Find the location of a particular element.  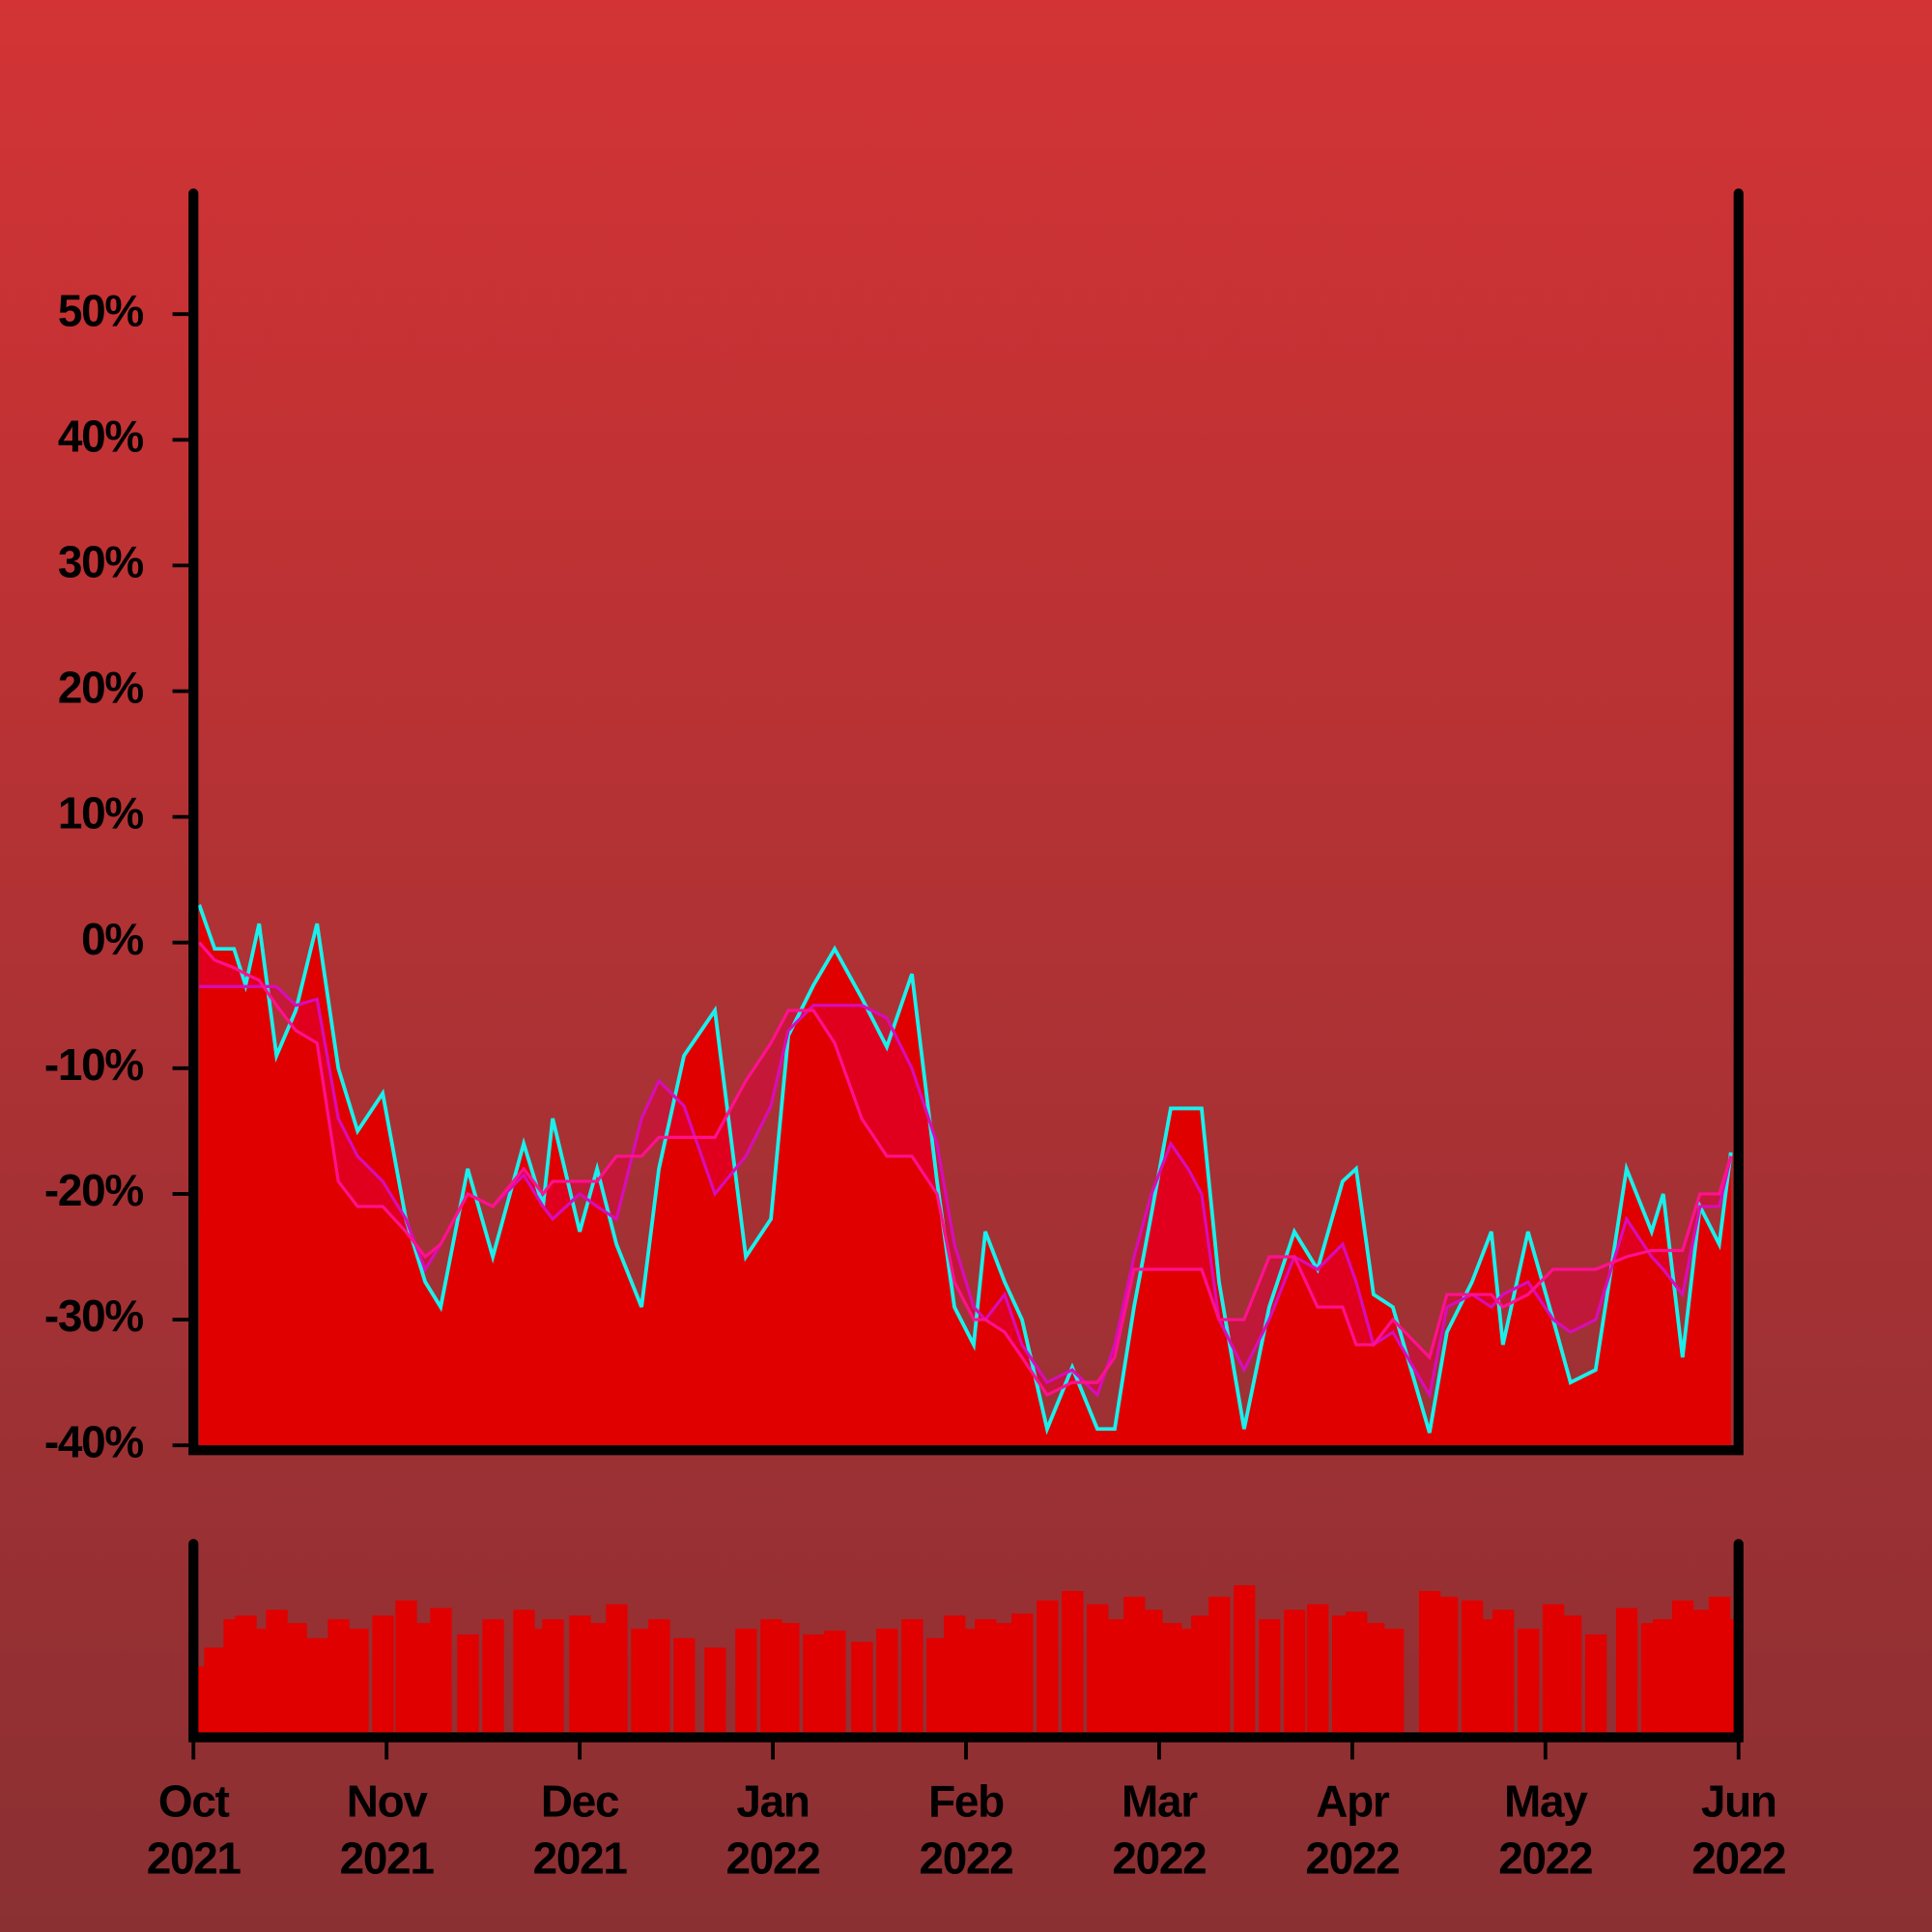

y-tick-label: -10% is located at coordinates (94, 1064).